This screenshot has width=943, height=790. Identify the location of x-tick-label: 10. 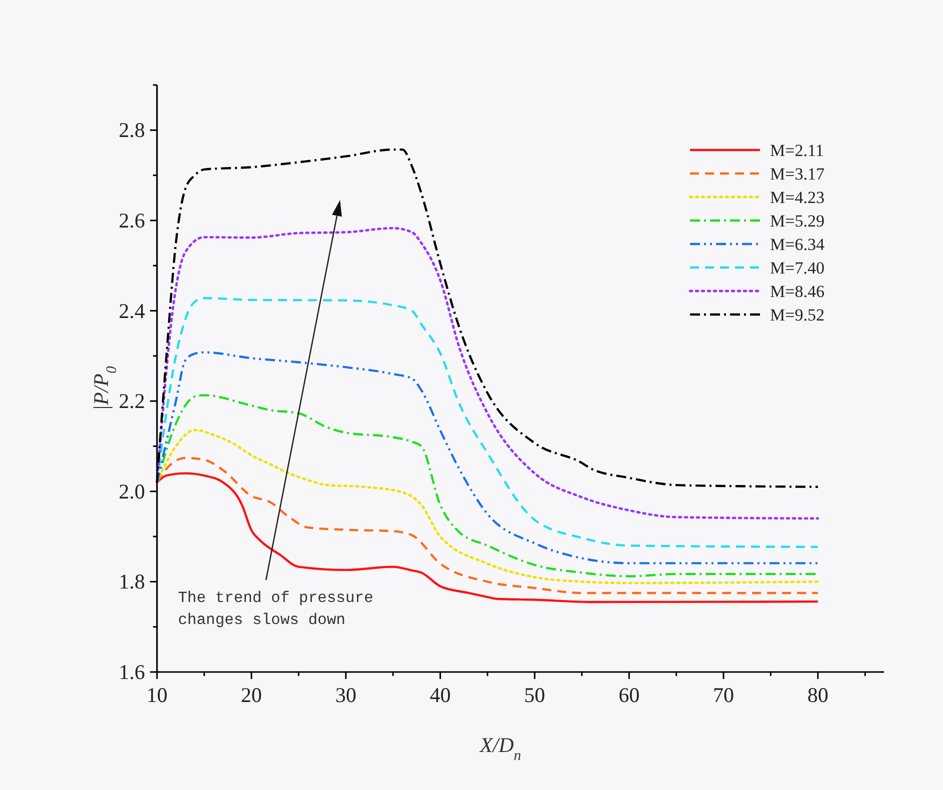
(157, 695).